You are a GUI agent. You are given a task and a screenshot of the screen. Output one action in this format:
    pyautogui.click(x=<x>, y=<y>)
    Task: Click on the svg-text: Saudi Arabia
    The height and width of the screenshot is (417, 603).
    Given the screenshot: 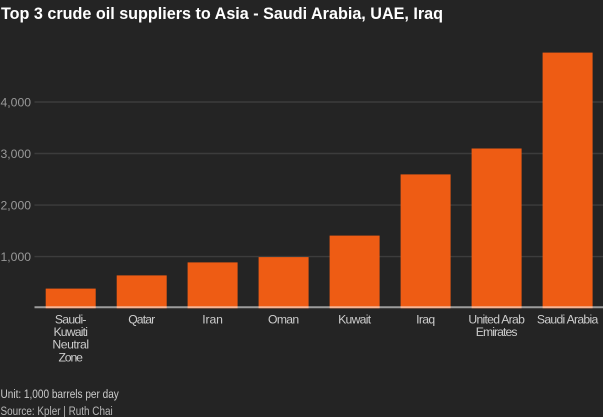 What is the action you would take?
    pyautogui.click(x=568, y=320)
    